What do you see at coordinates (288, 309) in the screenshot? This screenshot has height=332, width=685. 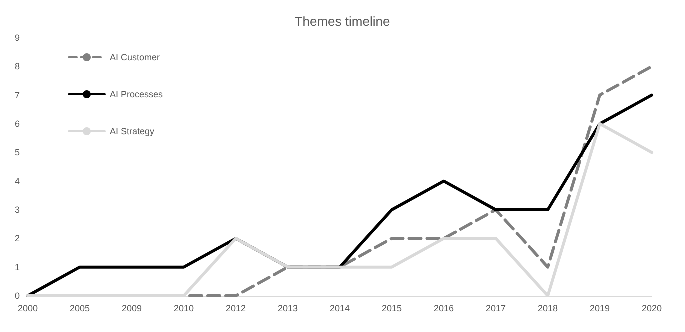 I see `x-tick-label: 2013` at bounding box center [288, 309].